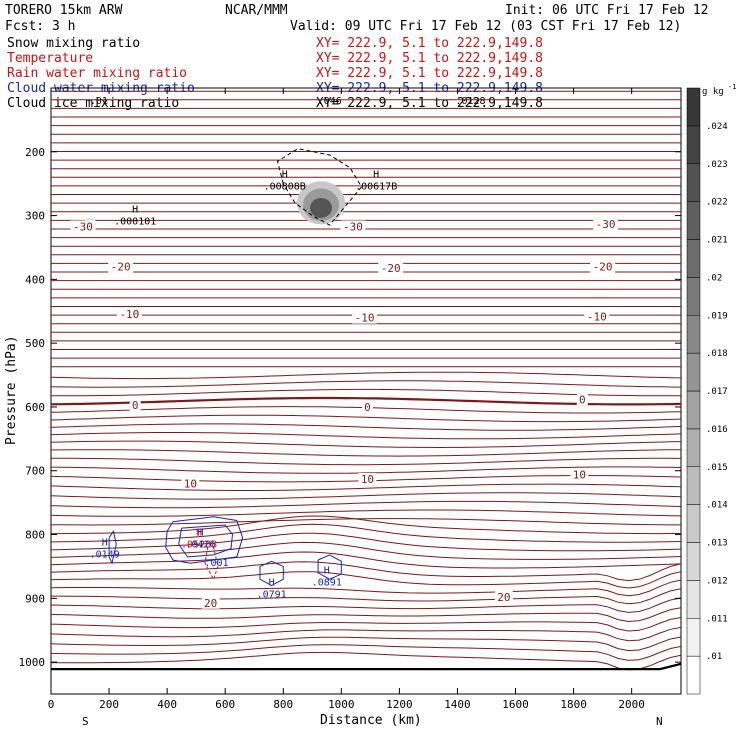  I want to click on forecast-hour: Fcst: 3 h, so click(40, 26).